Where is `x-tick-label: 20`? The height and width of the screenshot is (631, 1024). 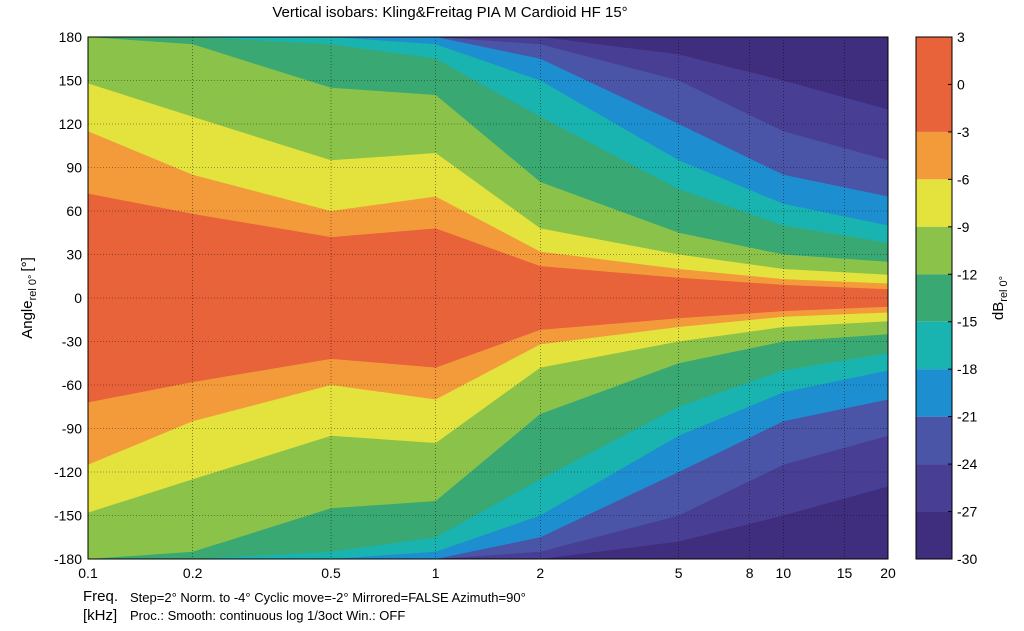
x-tick-label: 20 is located at coordinates (888, 573).